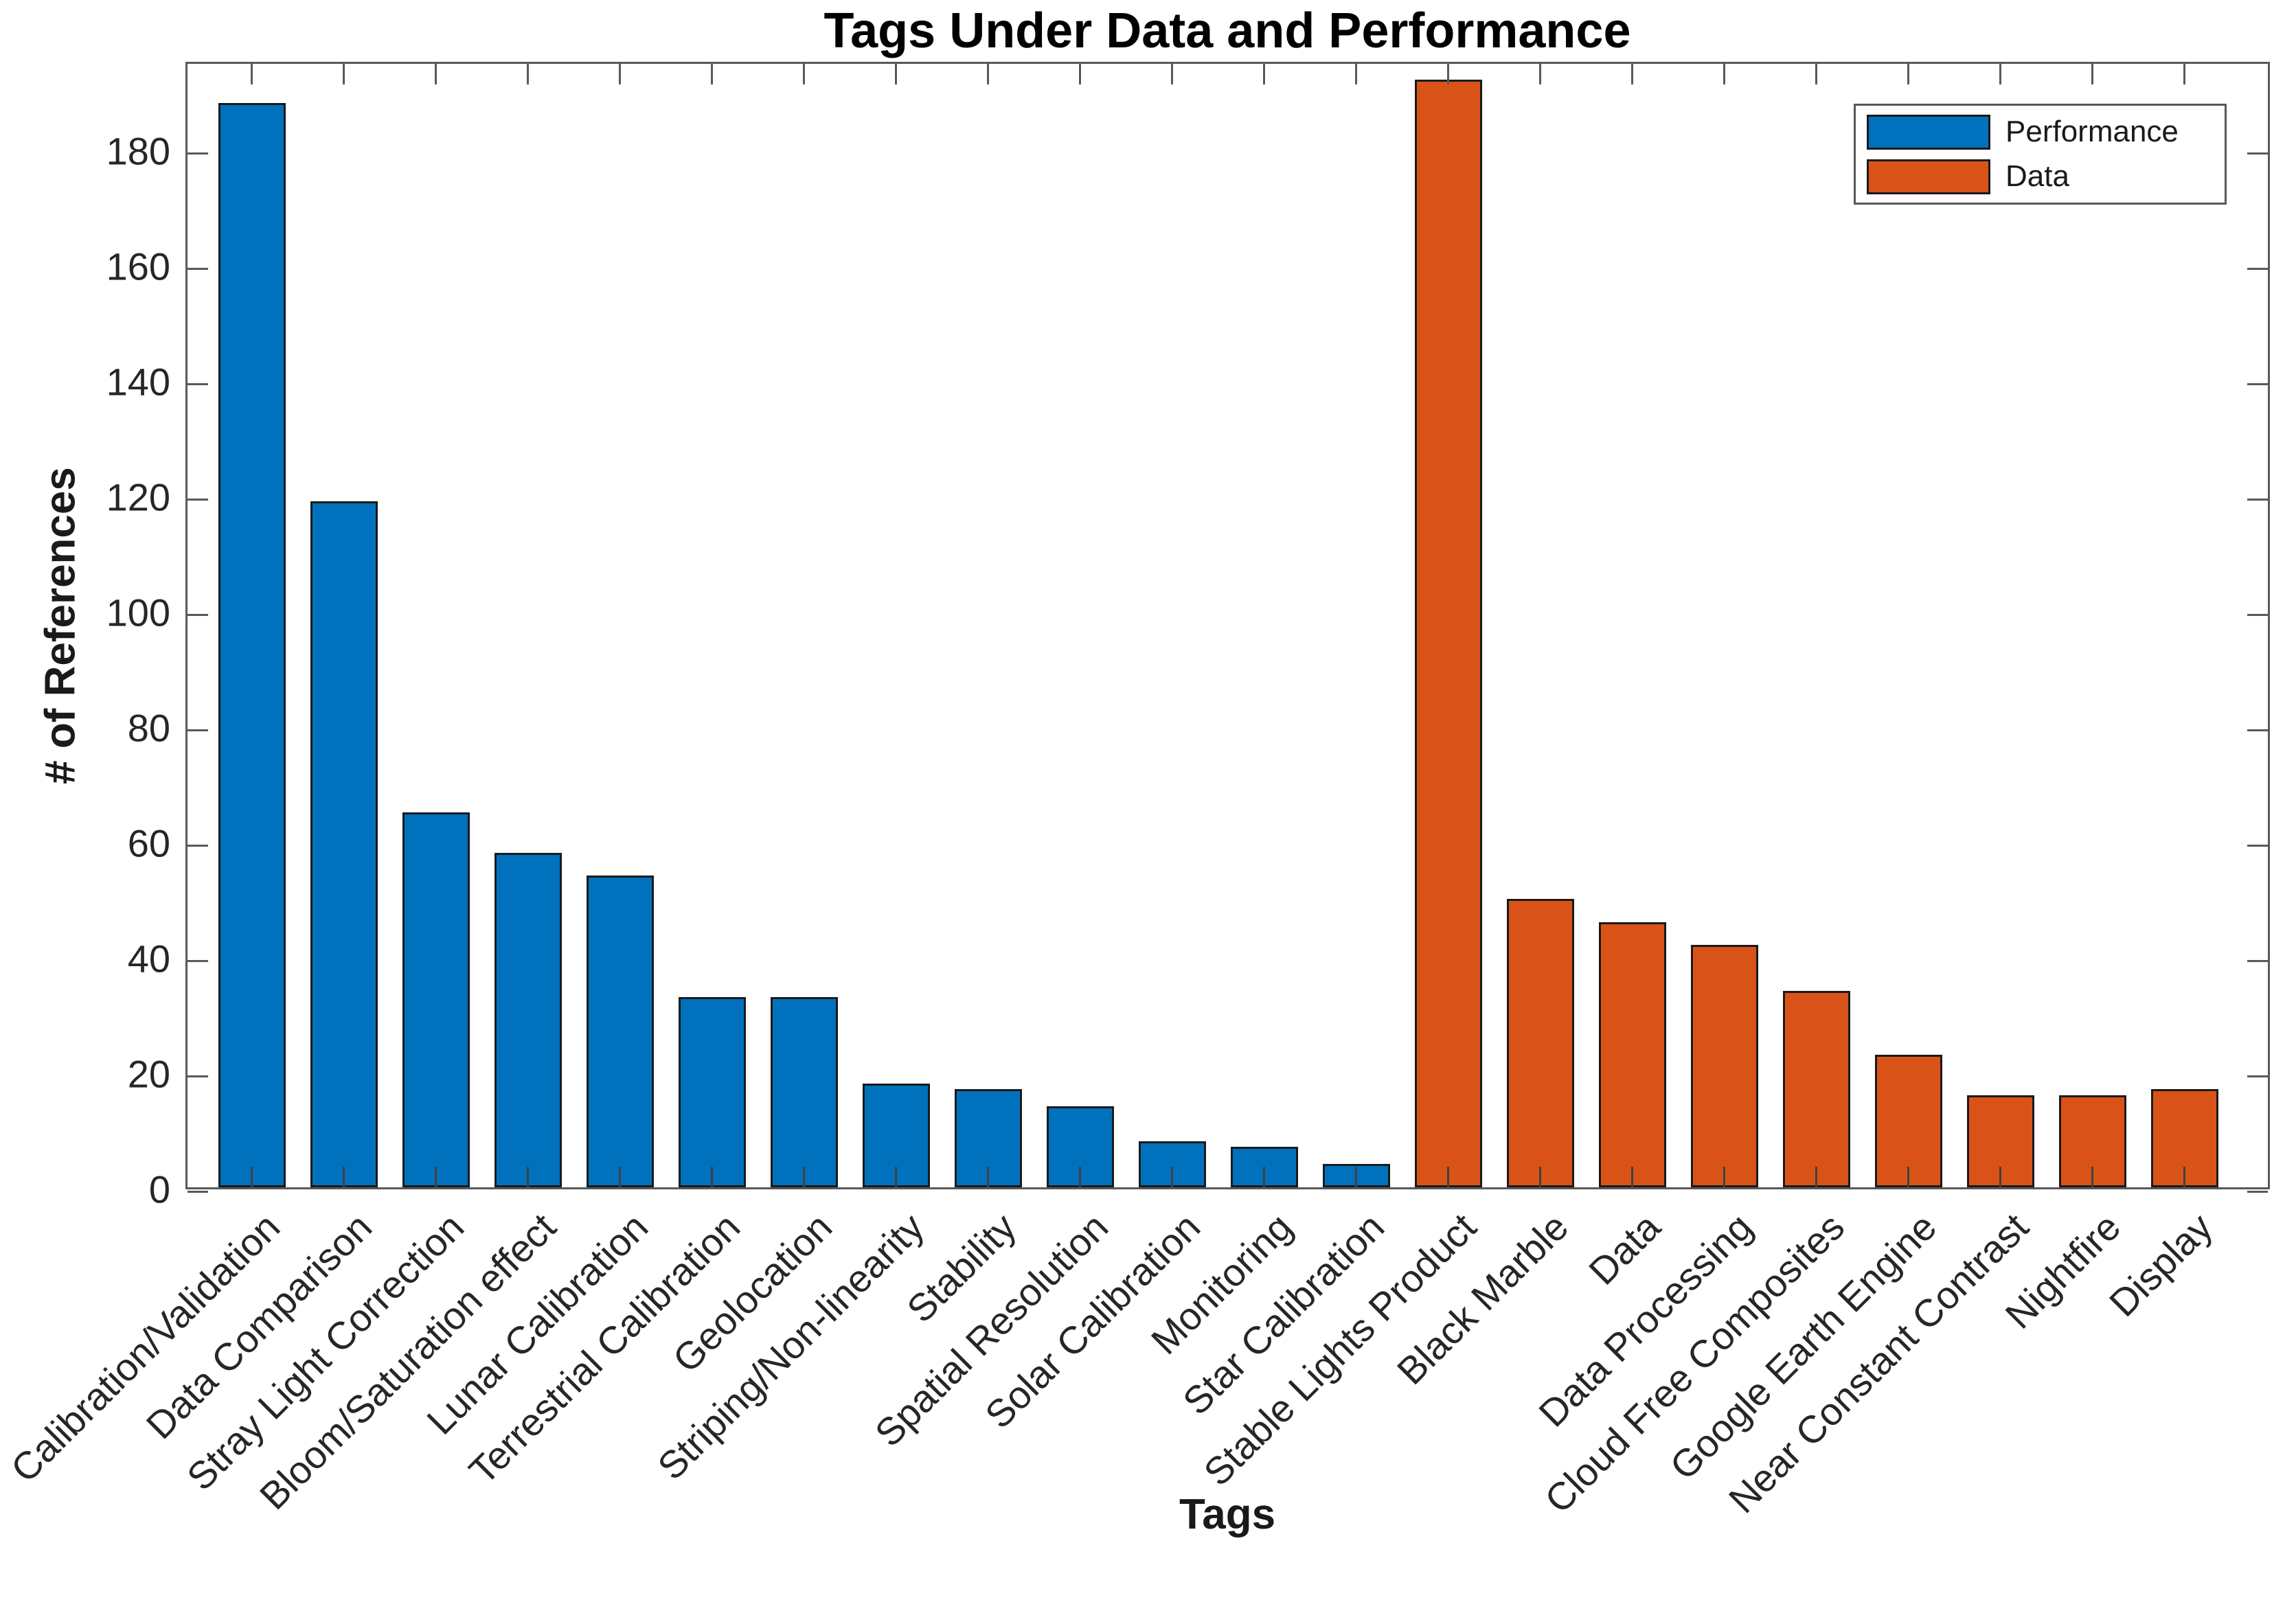  Describe the element at coordinates (2160, 1264) in the screenshot. I see `x-tick-label: Display` at that location.